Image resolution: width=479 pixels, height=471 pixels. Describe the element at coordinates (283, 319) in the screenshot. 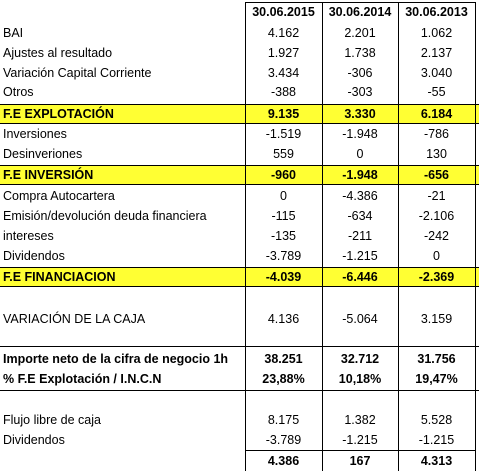

I see `value-2015: 4.136` at that location.